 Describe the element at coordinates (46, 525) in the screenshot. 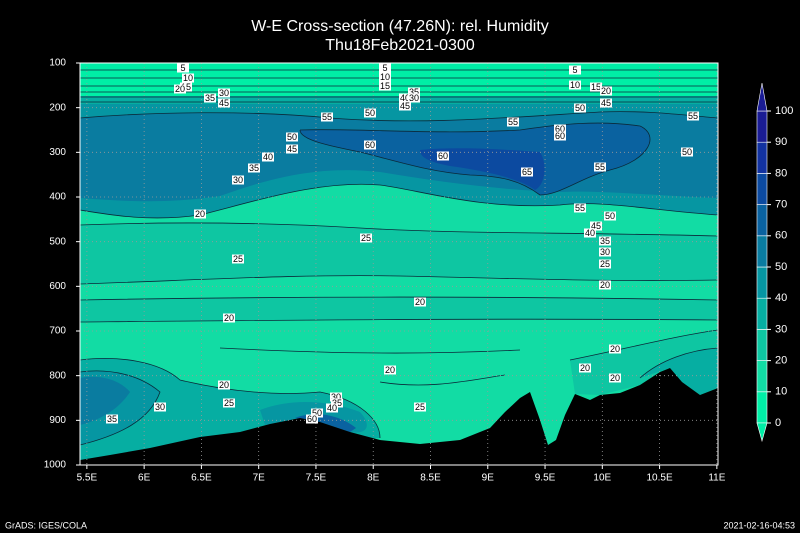

I see `footer-left: GrADS: IGES/COLA` at that location.